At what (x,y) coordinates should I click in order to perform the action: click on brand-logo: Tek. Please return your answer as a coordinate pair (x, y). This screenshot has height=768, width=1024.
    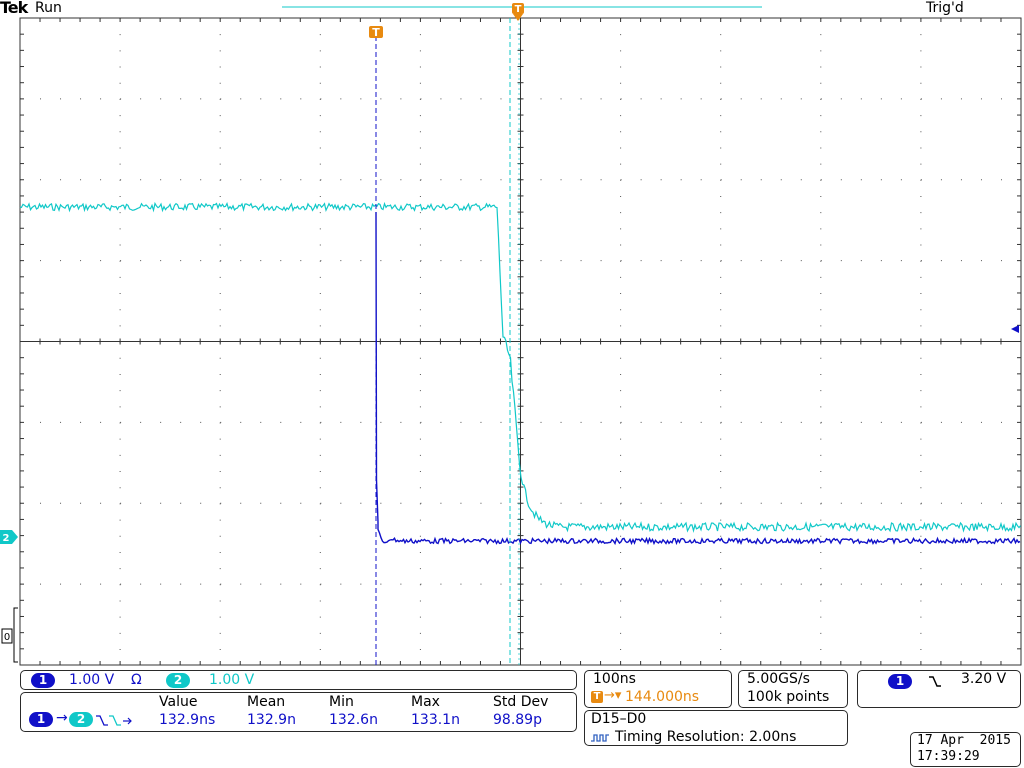
    Looking at the image, I should click on (14, 8).